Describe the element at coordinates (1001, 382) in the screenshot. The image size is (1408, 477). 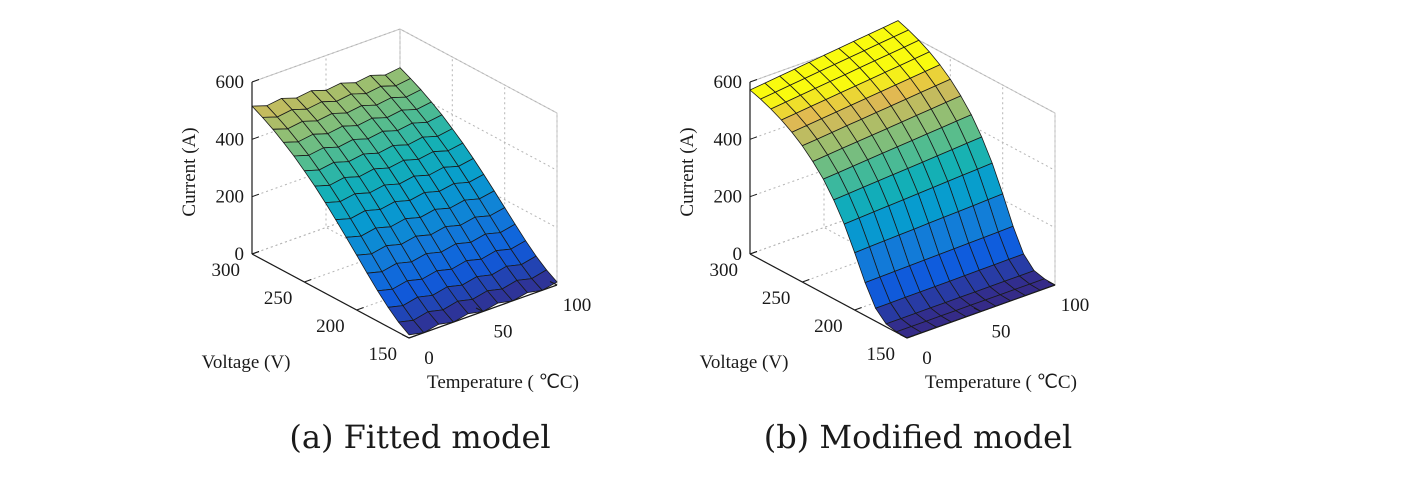
I see `x-axis-label-b: Temperature ( ℃C)` at that location.